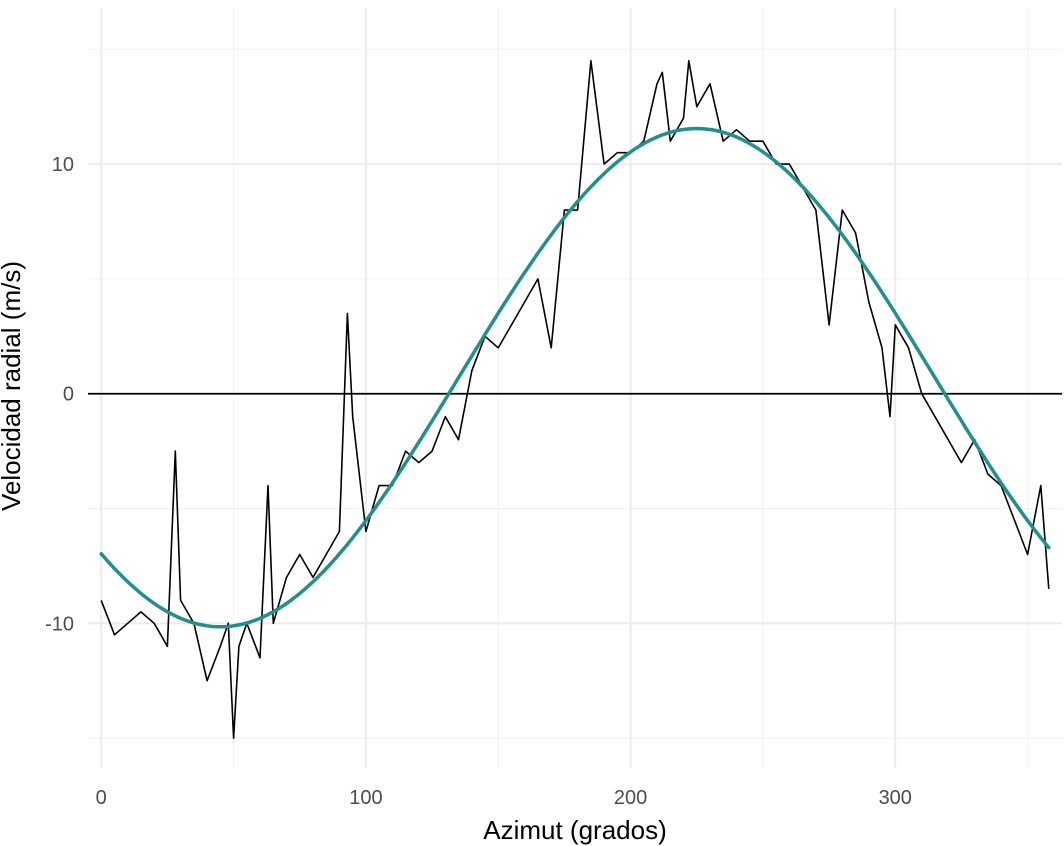  What do you see at coordinates (101, 798) in the screenshot?
I see `x-tick-label: 0` at bounding box center [101, 798].